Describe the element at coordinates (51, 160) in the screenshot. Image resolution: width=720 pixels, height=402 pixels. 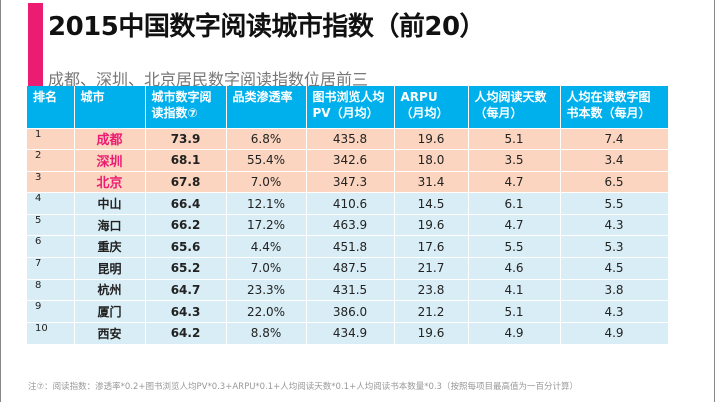
I see `table-cell: 2` at that location.